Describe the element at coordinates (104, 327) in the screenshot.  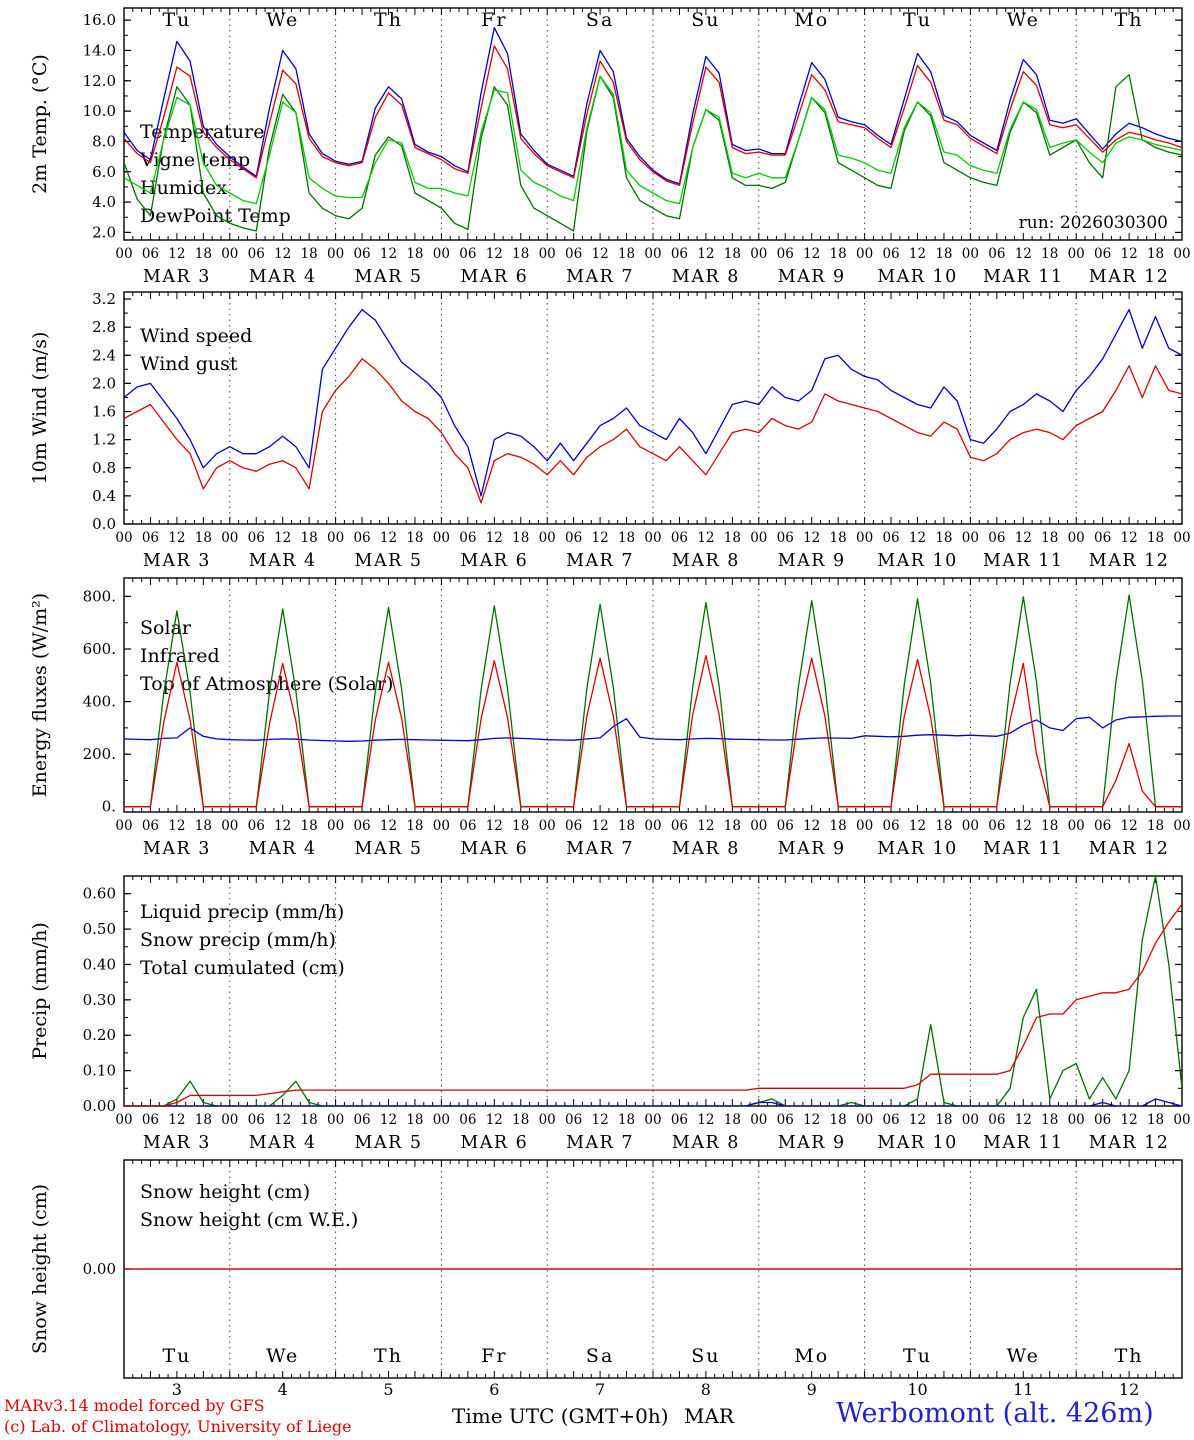
I see `y-tick-label: 2.8` at that location.